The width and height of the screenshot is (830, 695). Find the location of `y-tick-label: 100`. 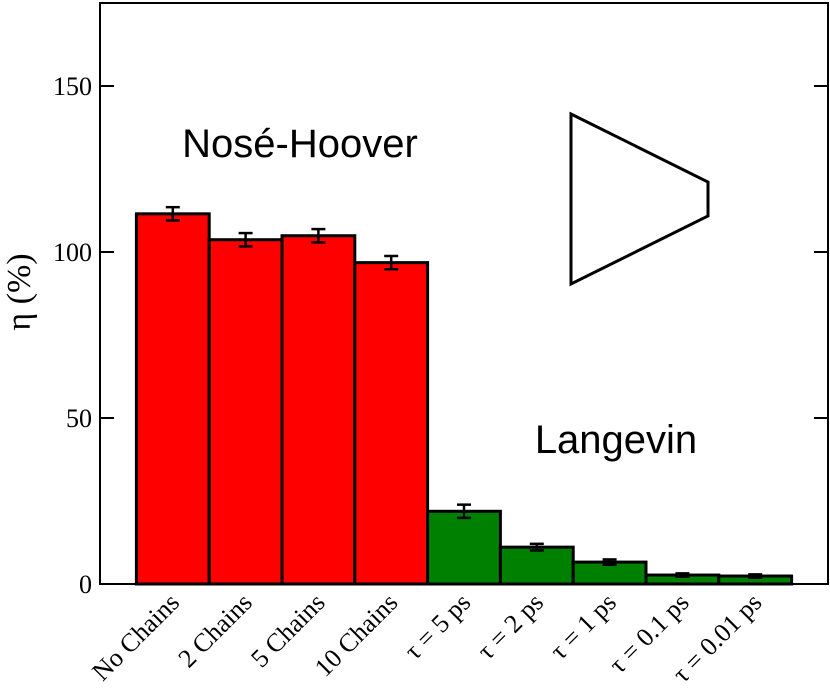

y-tick-label: 100 is located at coordinates (72, 252).